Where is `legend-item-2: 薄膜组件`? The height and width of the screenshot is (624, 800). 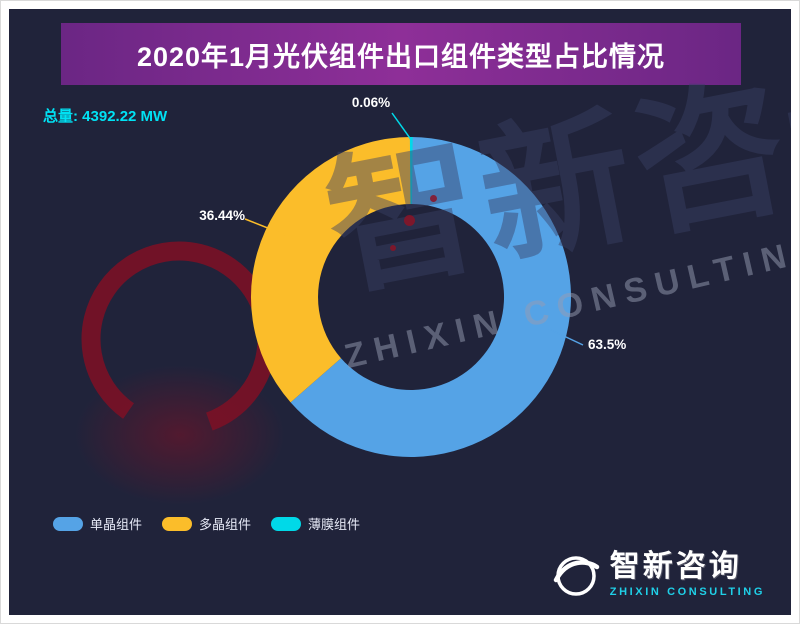 legend-item-2: 薄膜组件 is located at coordinates (315, 523).